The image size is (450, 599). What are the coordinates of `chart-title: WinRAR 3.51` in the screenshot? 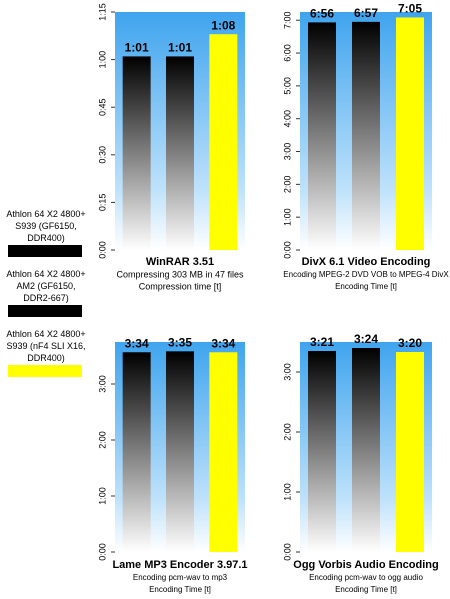 It's located at (180, 262).